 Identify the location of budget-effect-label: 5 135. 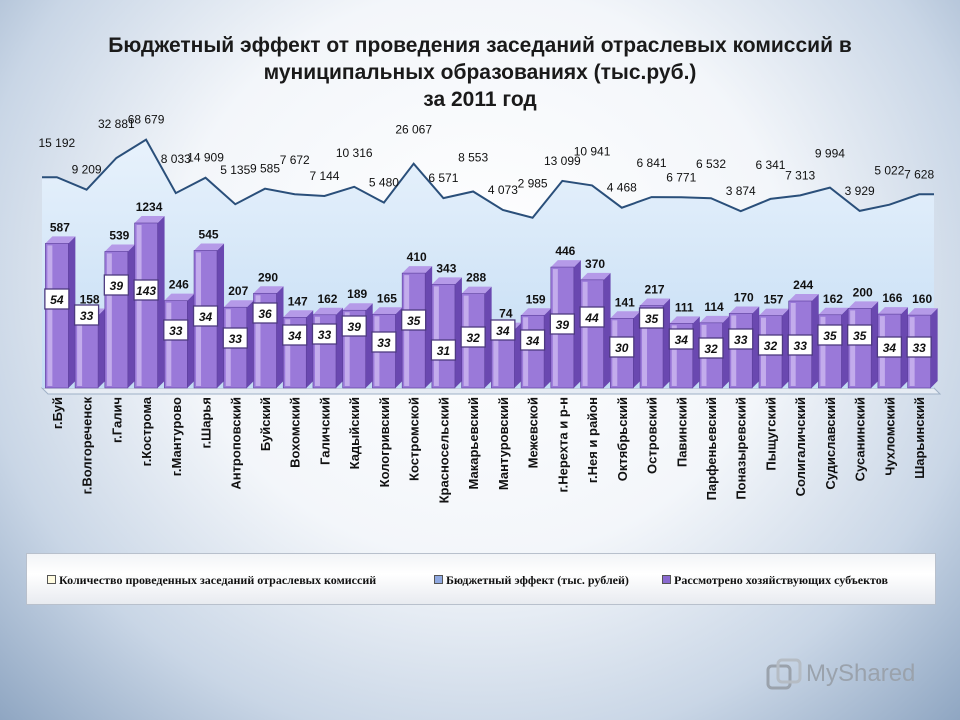
(235, 170).